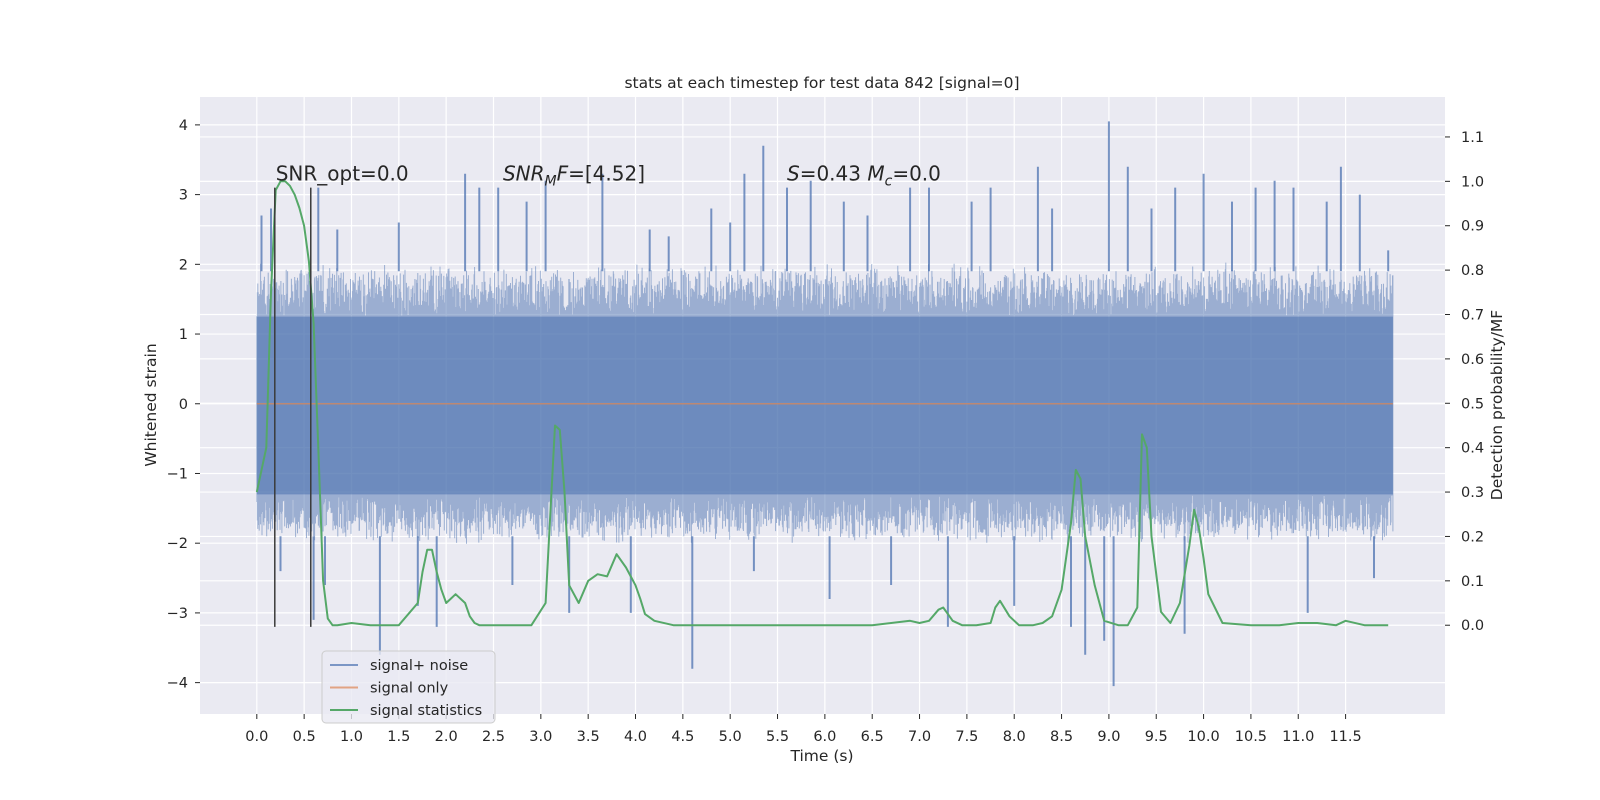 The height and width of the screenshot is (800, 1600). I want to click on y-right-tick-label: 0.9, so click(1472, 227).